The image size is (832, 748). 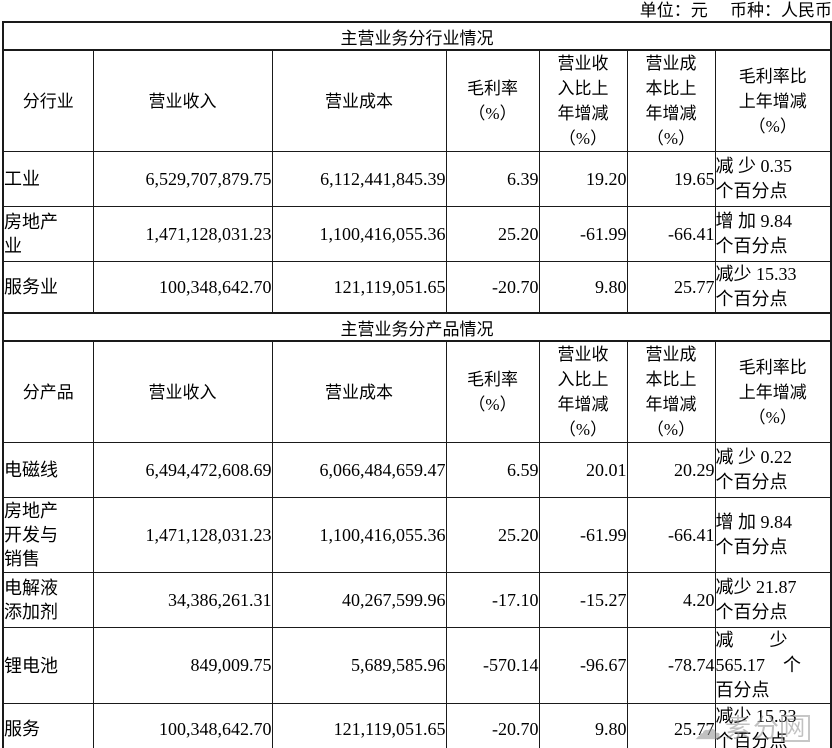 I want to click on row-revenue-yoy: -15.27, so click(x=583, y=600).